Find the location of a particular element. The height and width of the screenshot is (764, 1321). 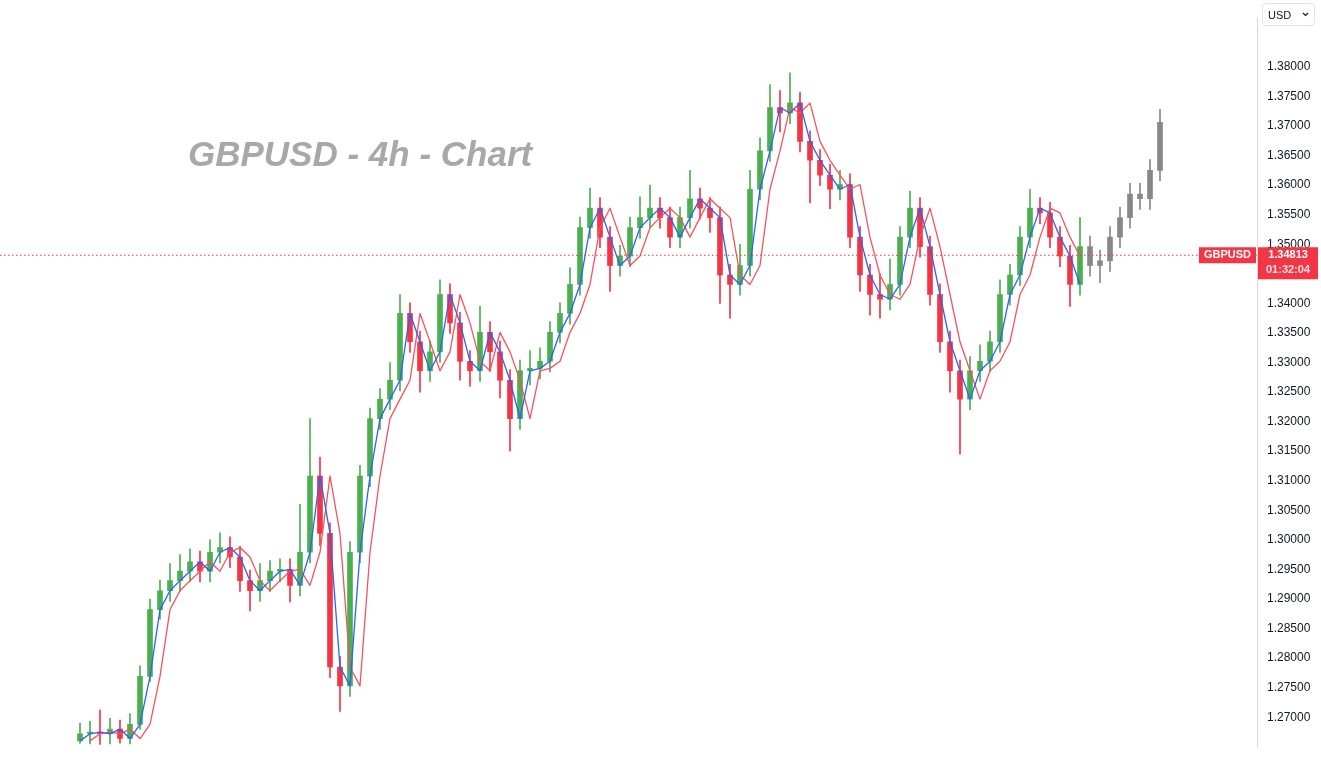

y-tick-label: 1.36000 is located at coordinates (1289, 184).